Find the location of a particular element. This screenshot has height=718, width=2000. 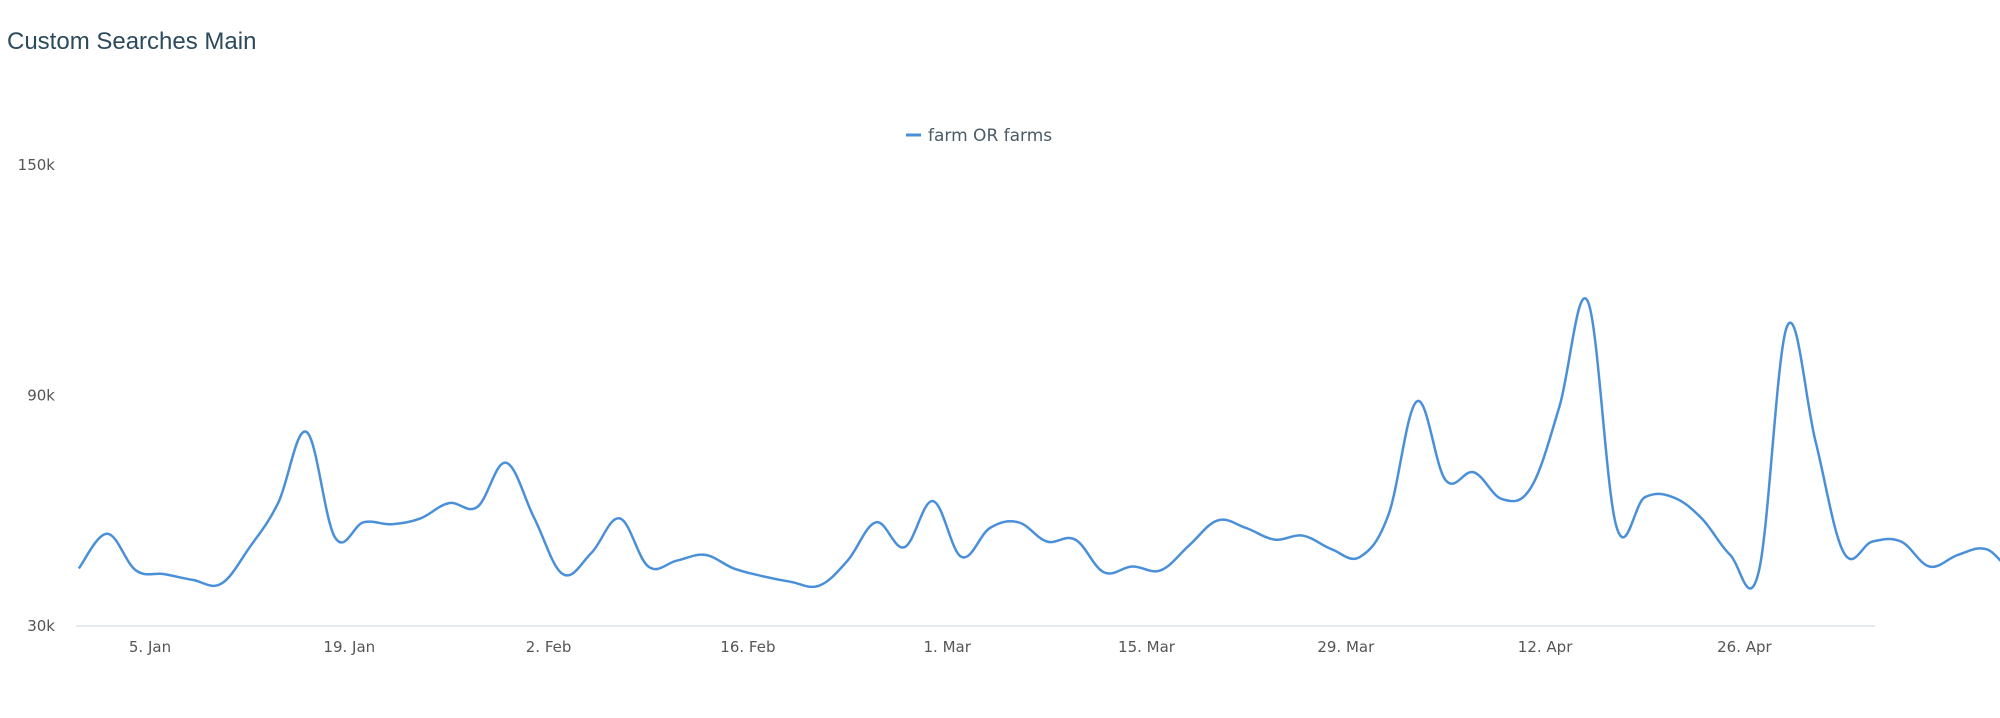

x-tick-label: 1. Mar is located at coordinates (948, 647).